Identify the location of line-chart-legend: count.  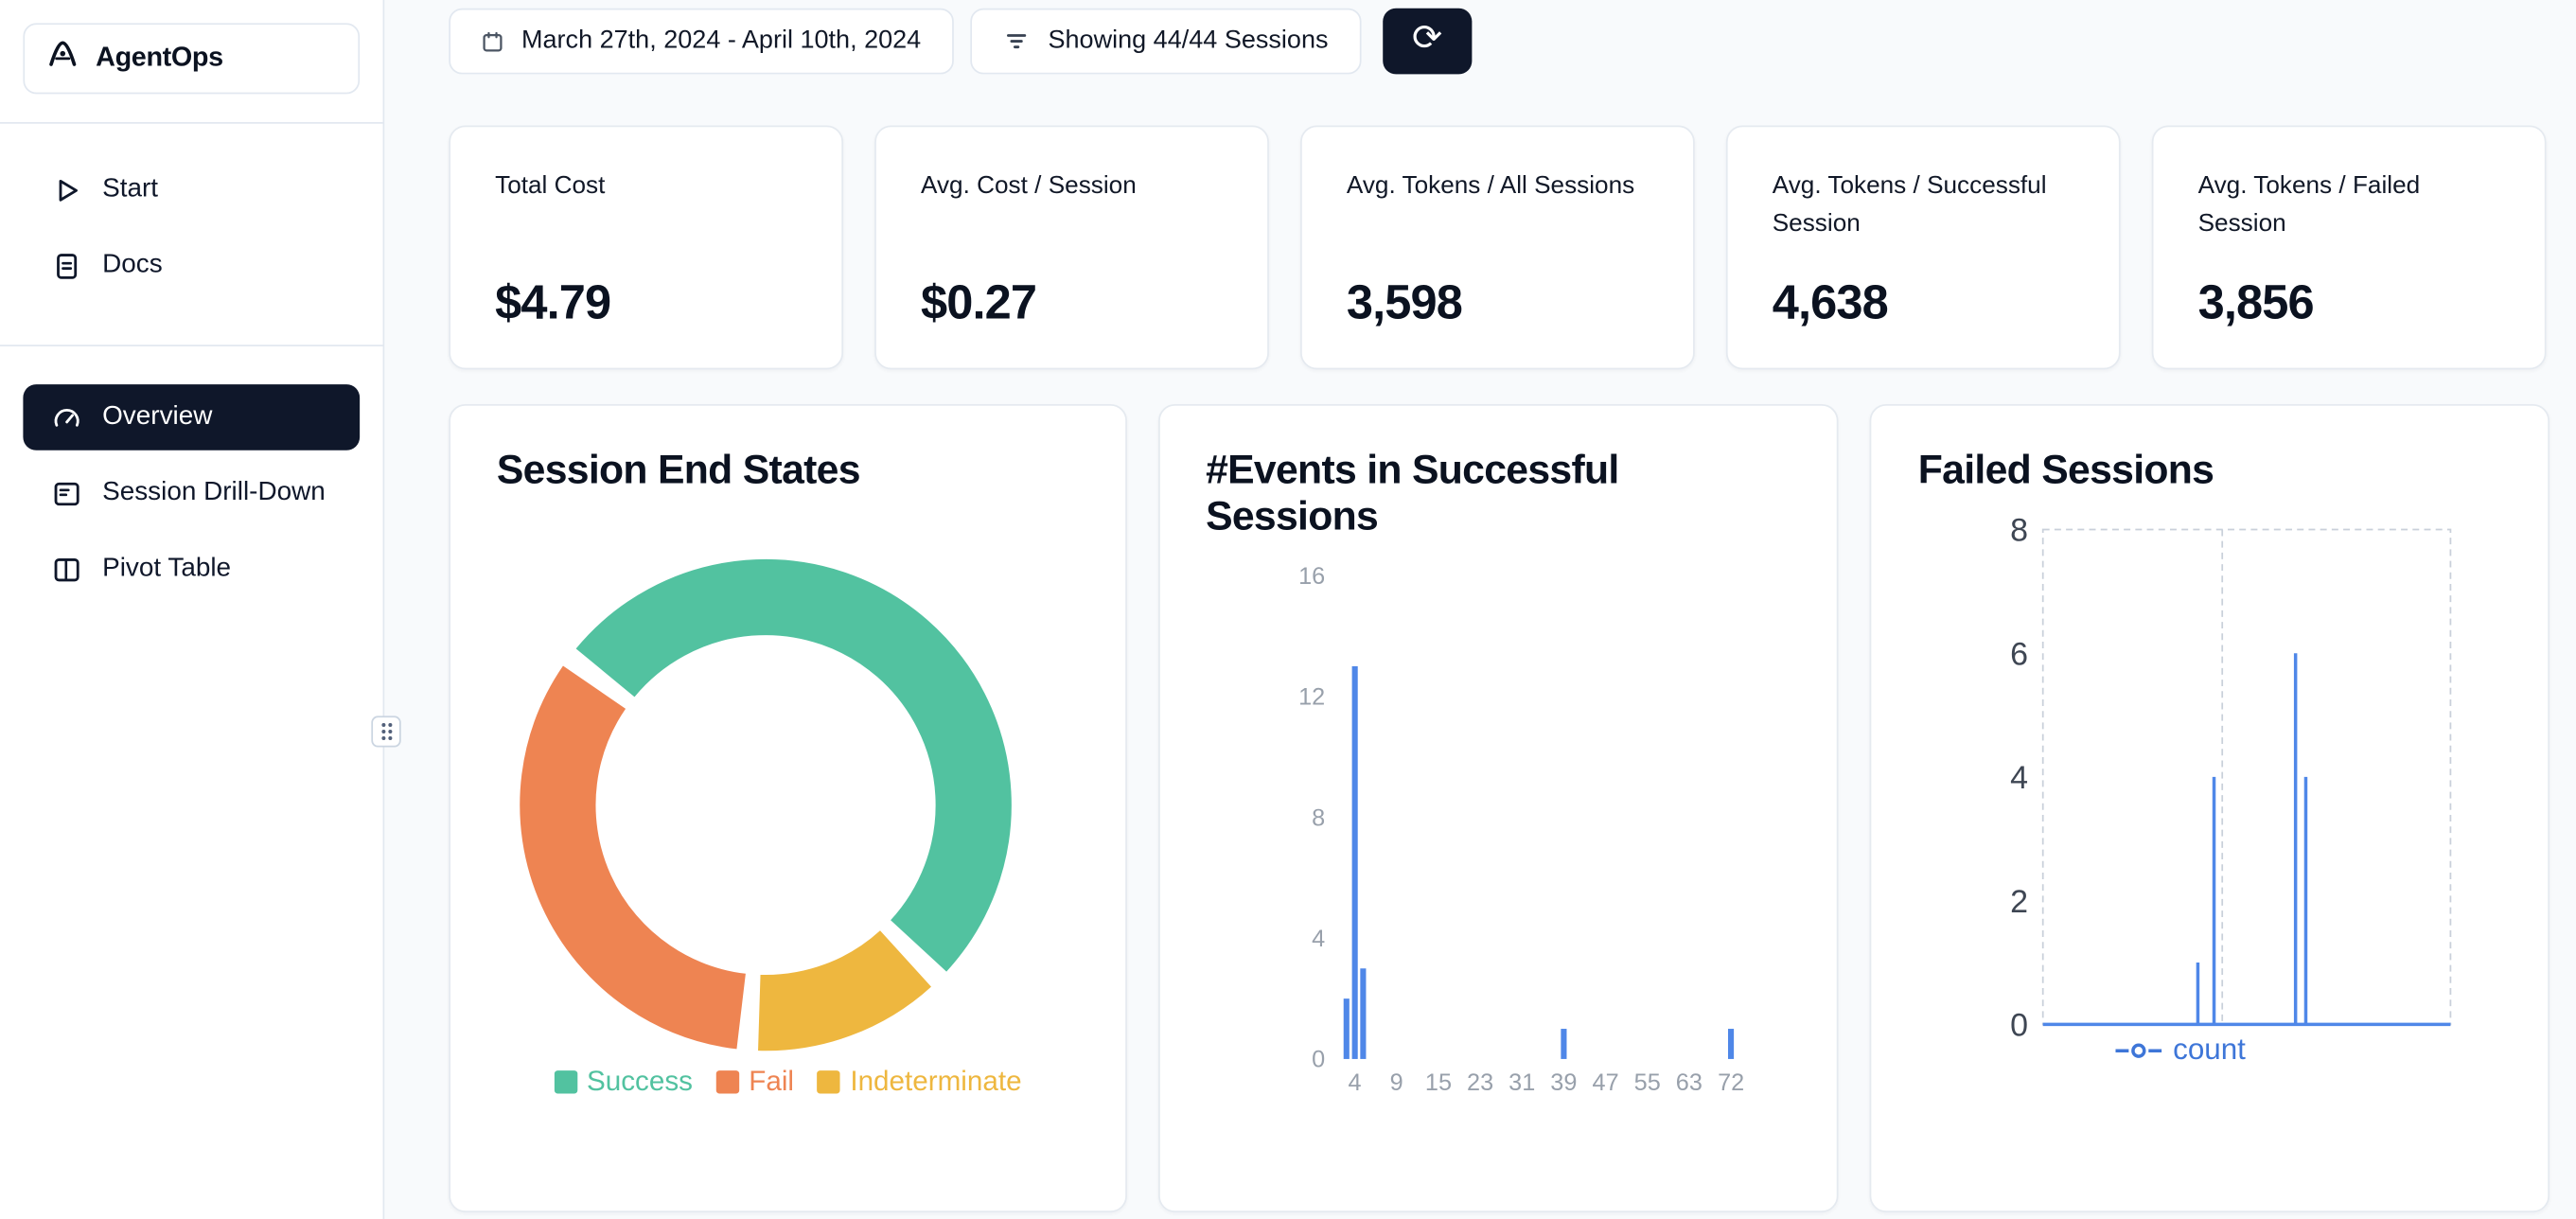
(2180, 1050).